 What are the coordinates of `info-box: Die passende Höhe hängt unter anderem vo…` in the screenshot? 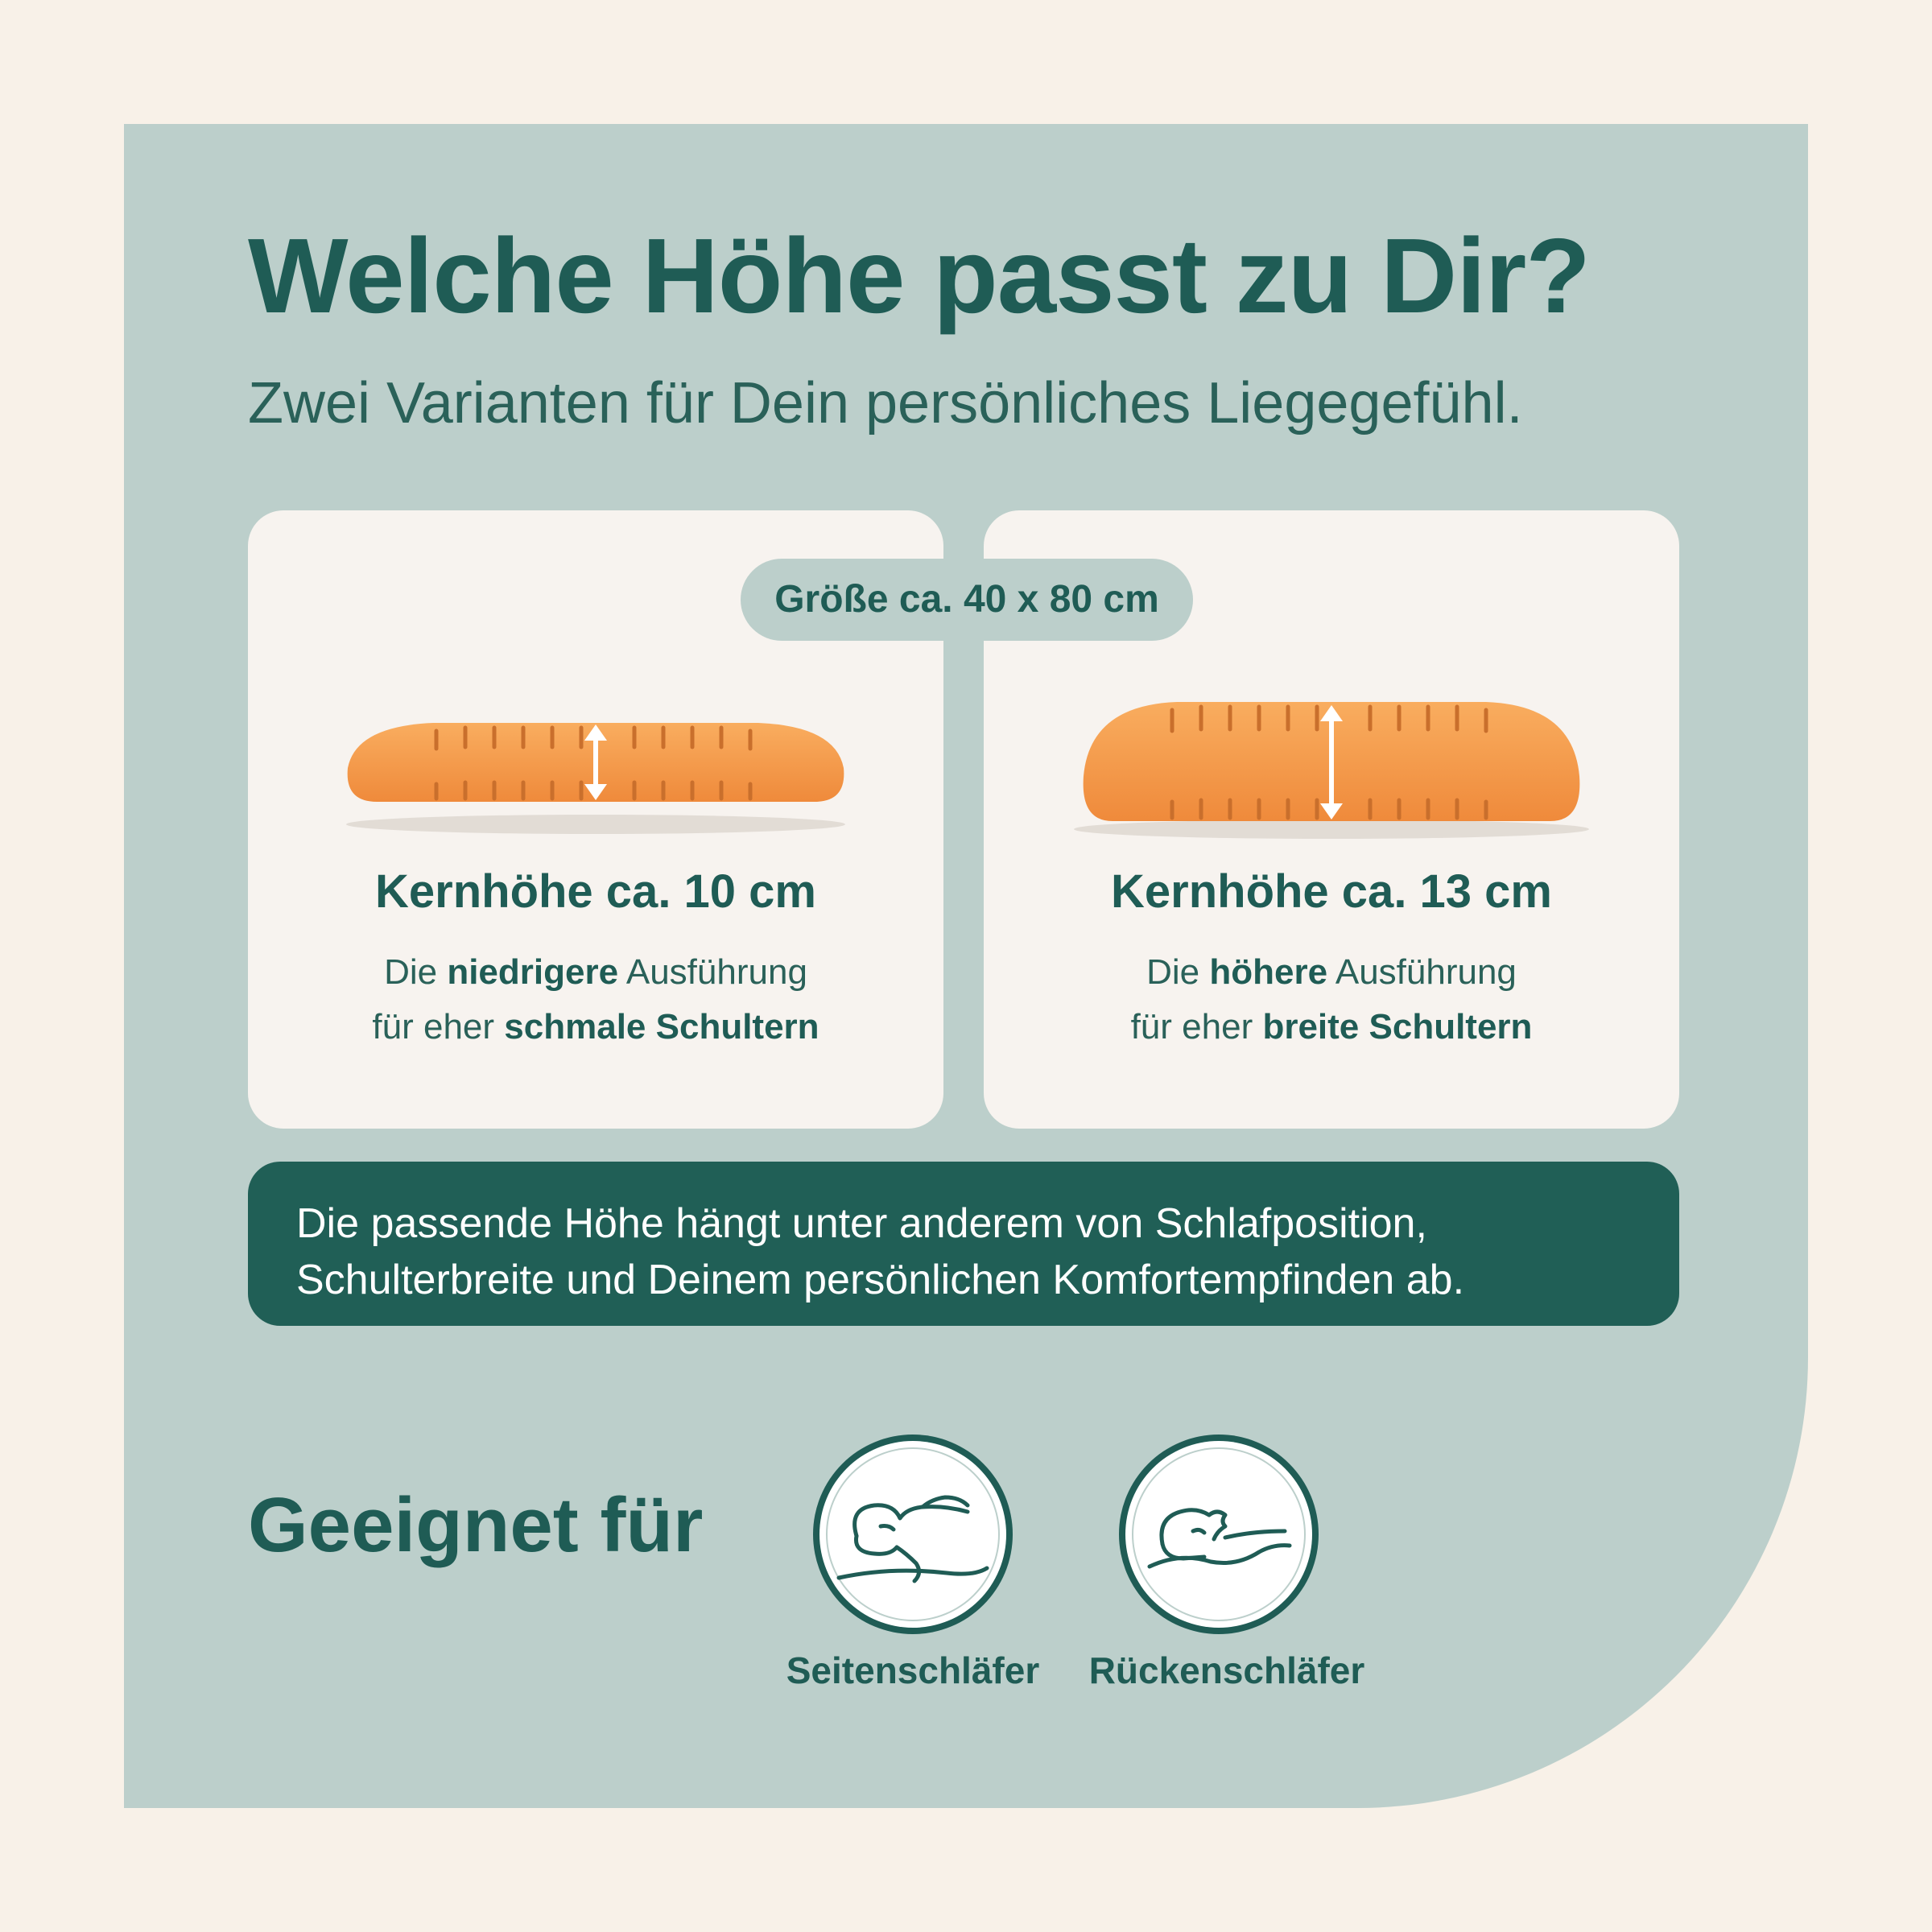 It's located at (964, 1244).